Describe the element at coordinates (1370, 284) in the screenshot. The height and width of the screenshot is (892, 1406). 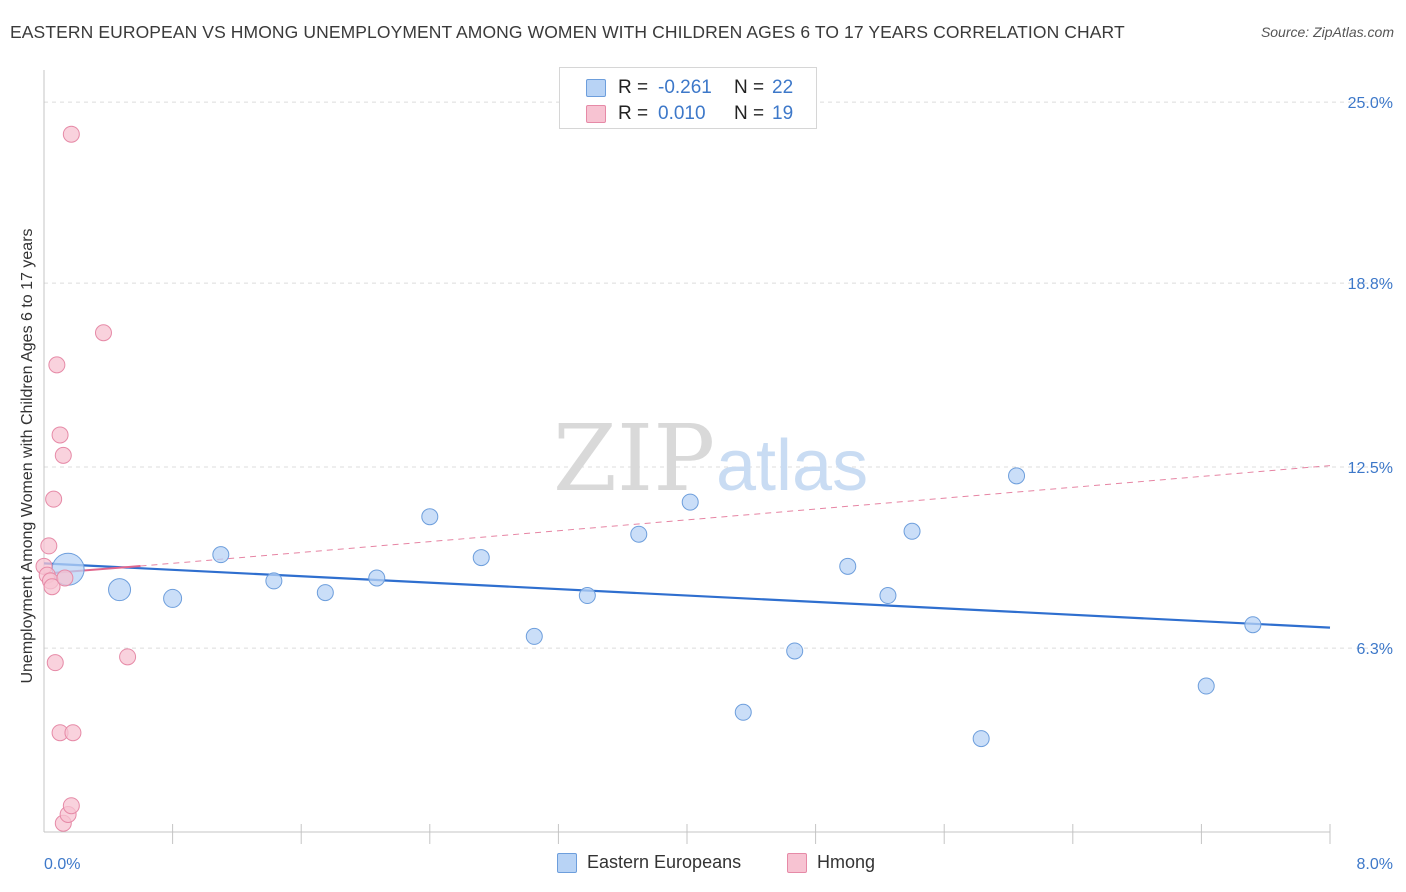
I see `y-tick-label: 18.8%` at that location.